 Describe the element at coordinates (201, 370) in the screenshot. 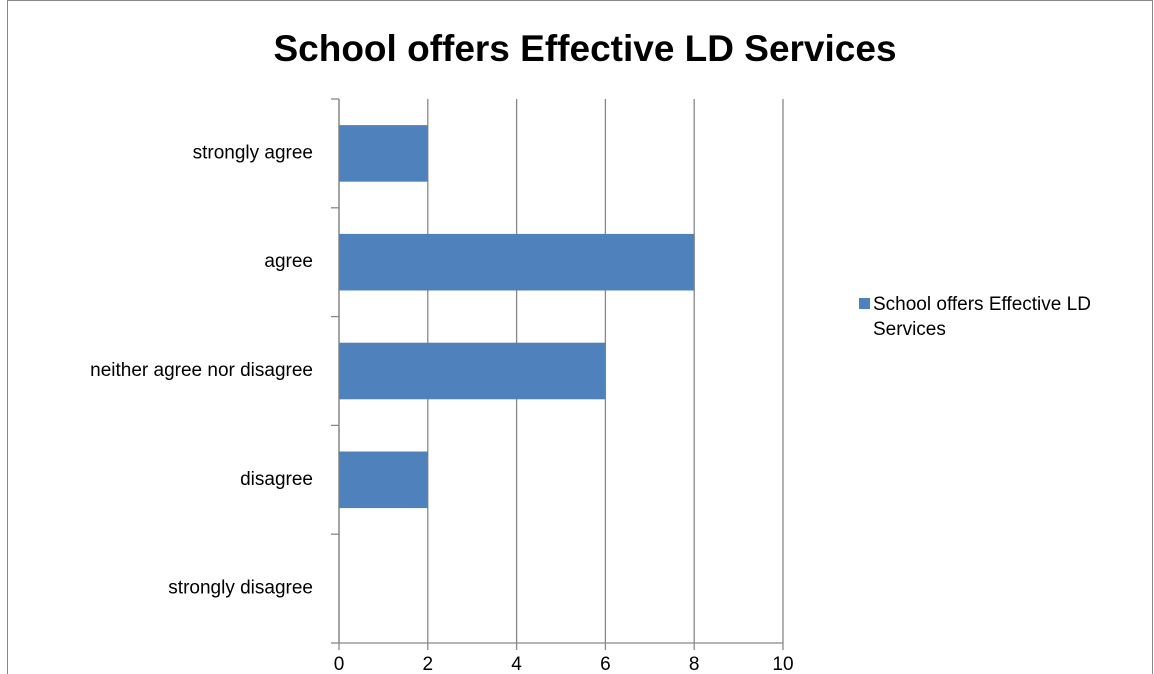

I see `y-tick-label: neither agree nor disagree` at that location.